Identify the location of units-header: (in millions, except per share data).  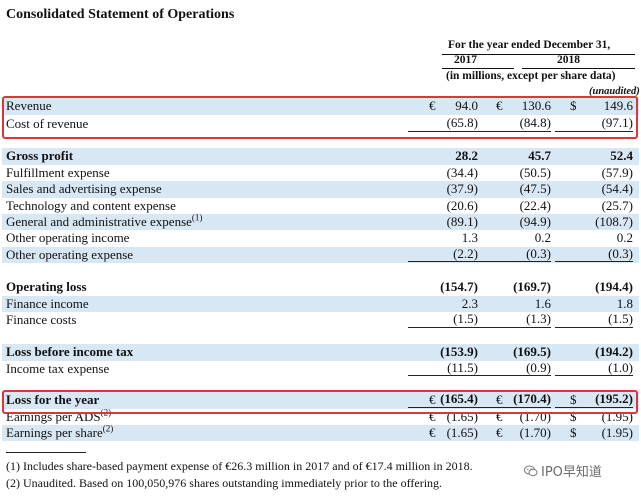
(531, 76).